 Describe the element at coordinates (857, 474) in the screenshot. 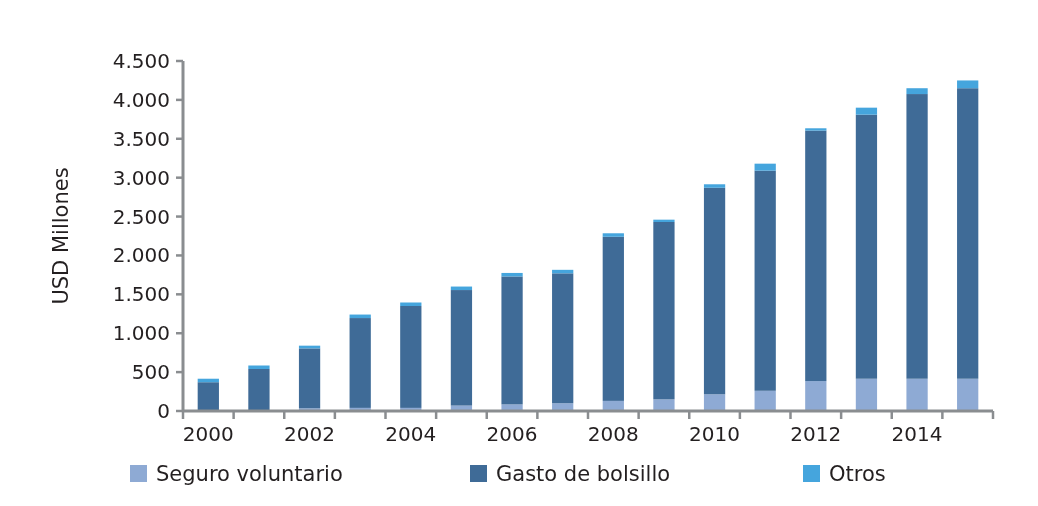

I see `legend-label: Otros` at that location.